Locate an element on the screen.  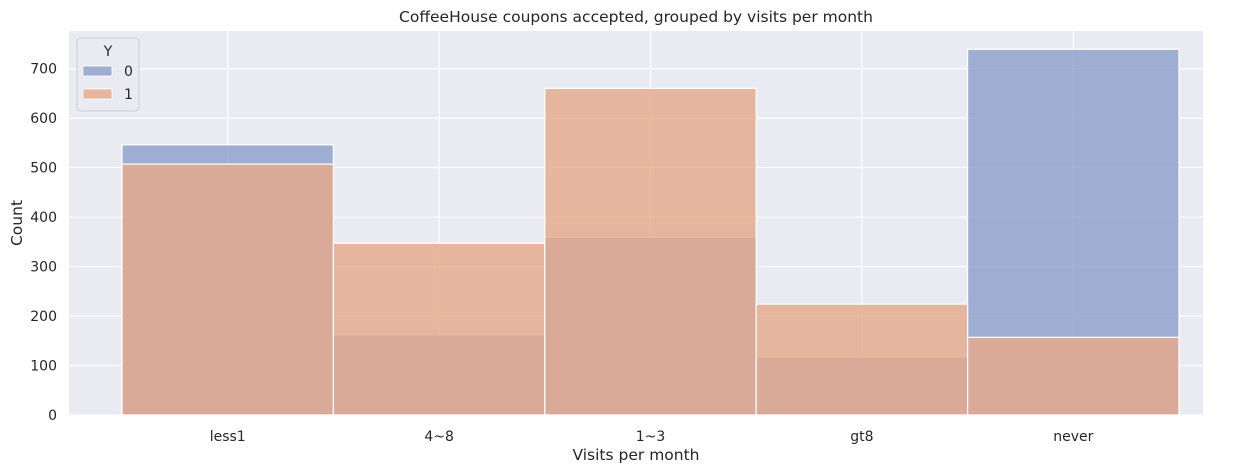
bar-series-1-less1 is located at coordinates (227, 289).